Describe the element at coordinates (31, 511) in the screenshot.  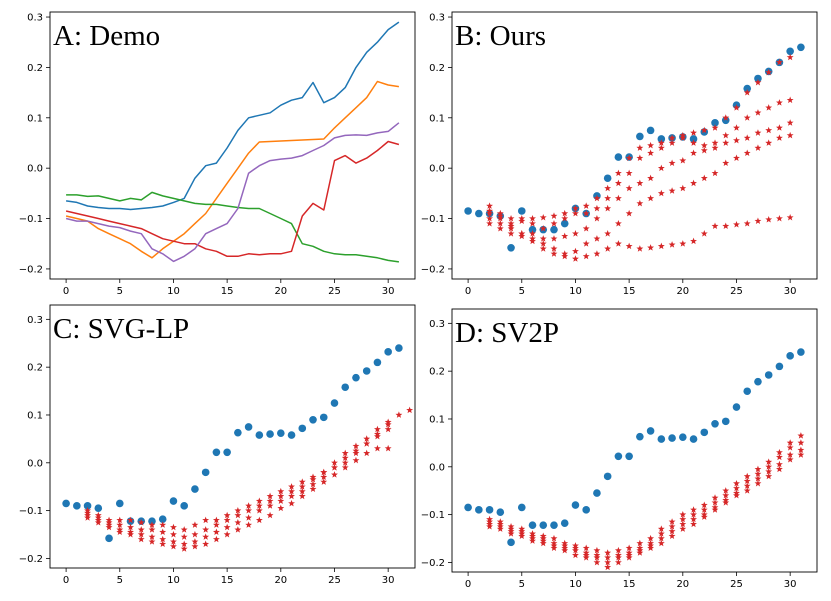
I see `y-tick-label: −0.1` at that location.